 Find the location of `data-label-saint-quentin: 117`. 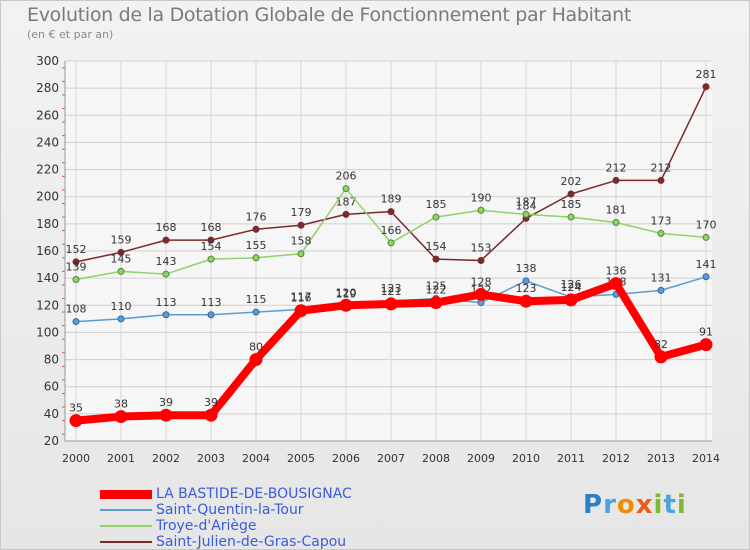

data-label-saint-quentin: 117 is located at coordinates (301, 296).